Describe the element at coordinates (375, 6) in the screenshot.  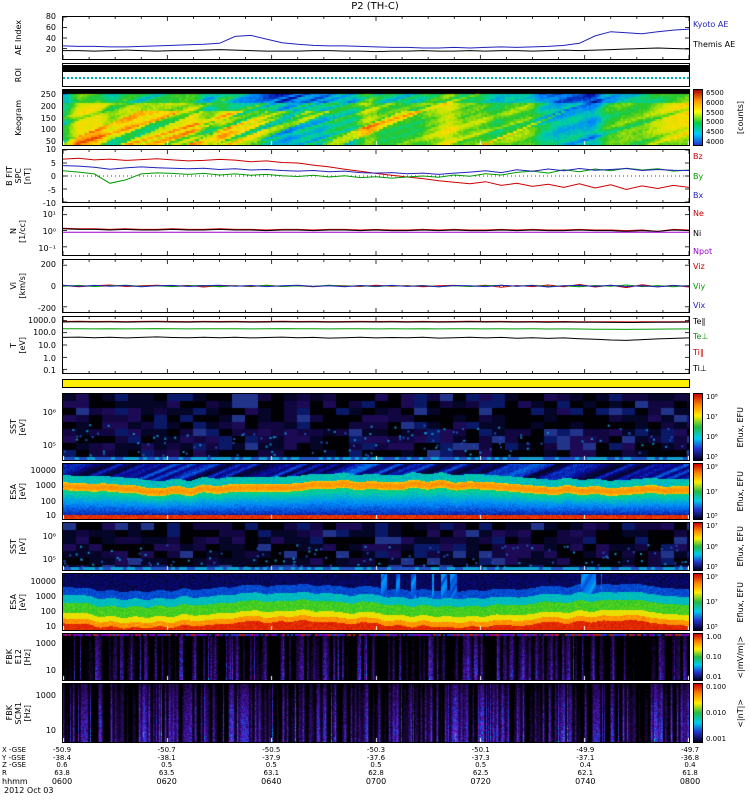
I see `plot-title: P2 (TH-C)` at that location.